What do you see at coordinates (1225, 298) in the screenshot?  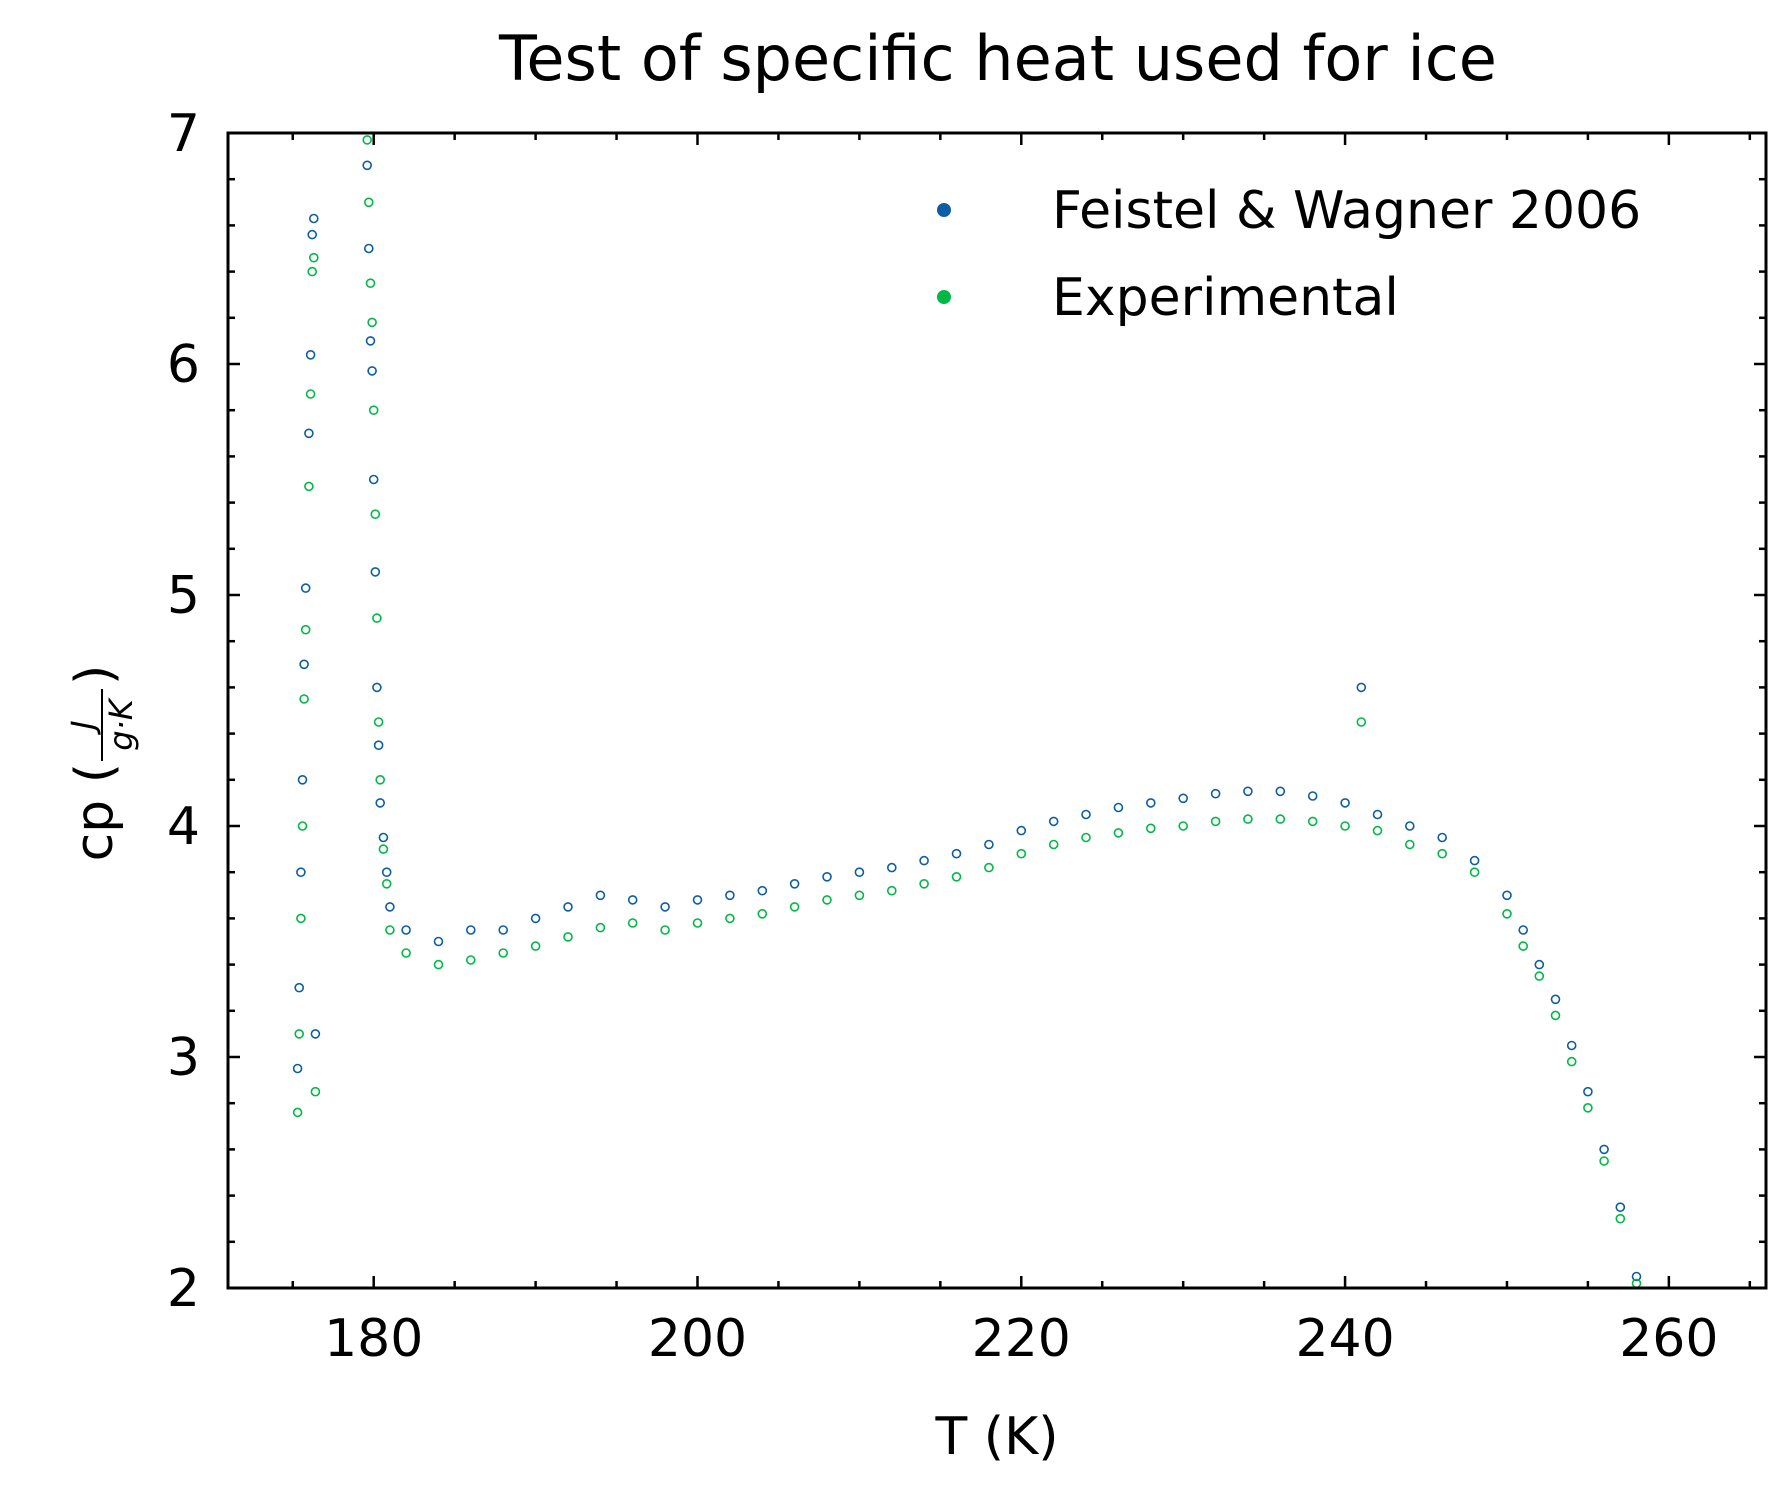 I see `legend-label-experimental: Experimental` at bounding box center [1225, 298].